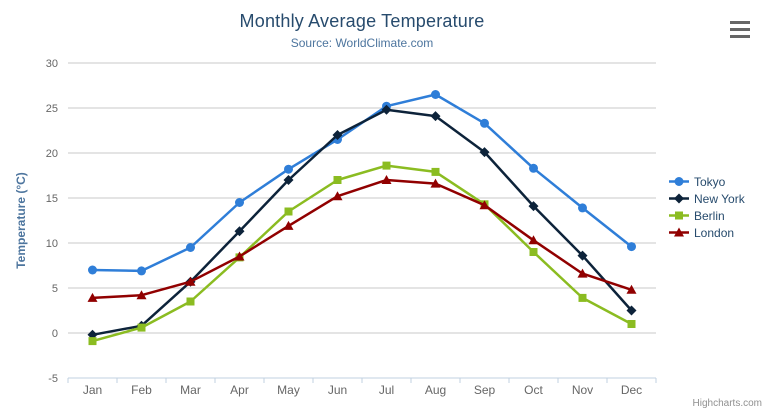 This screenshot has height=416, width=769. I want to click on y-axis-tick-label: 20, so click(52, 154).